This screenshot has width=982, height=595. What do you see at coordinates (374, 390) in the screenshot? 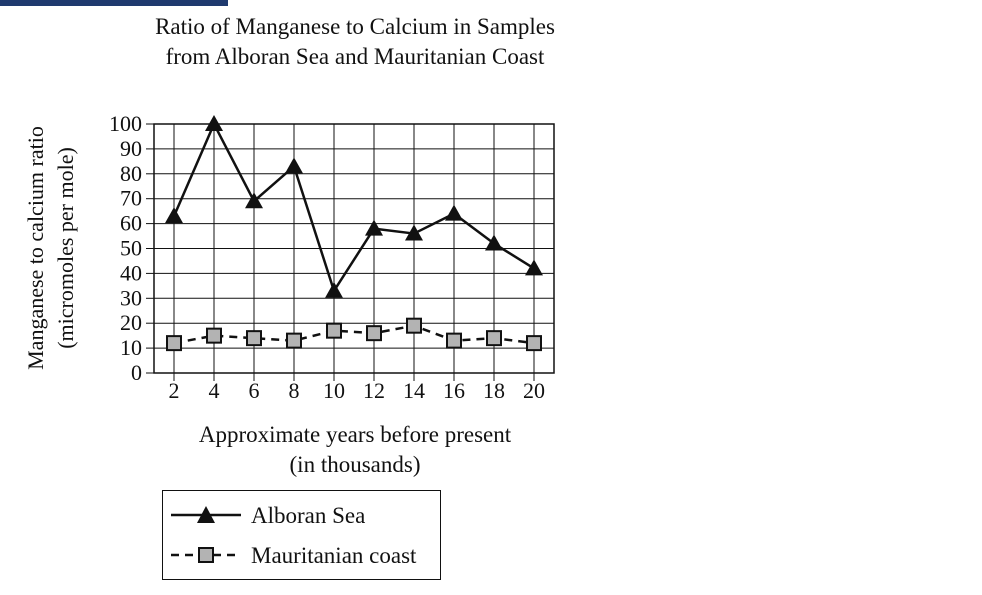
I see `x-tick-label-12: 12` at bounding box center [374, 390].